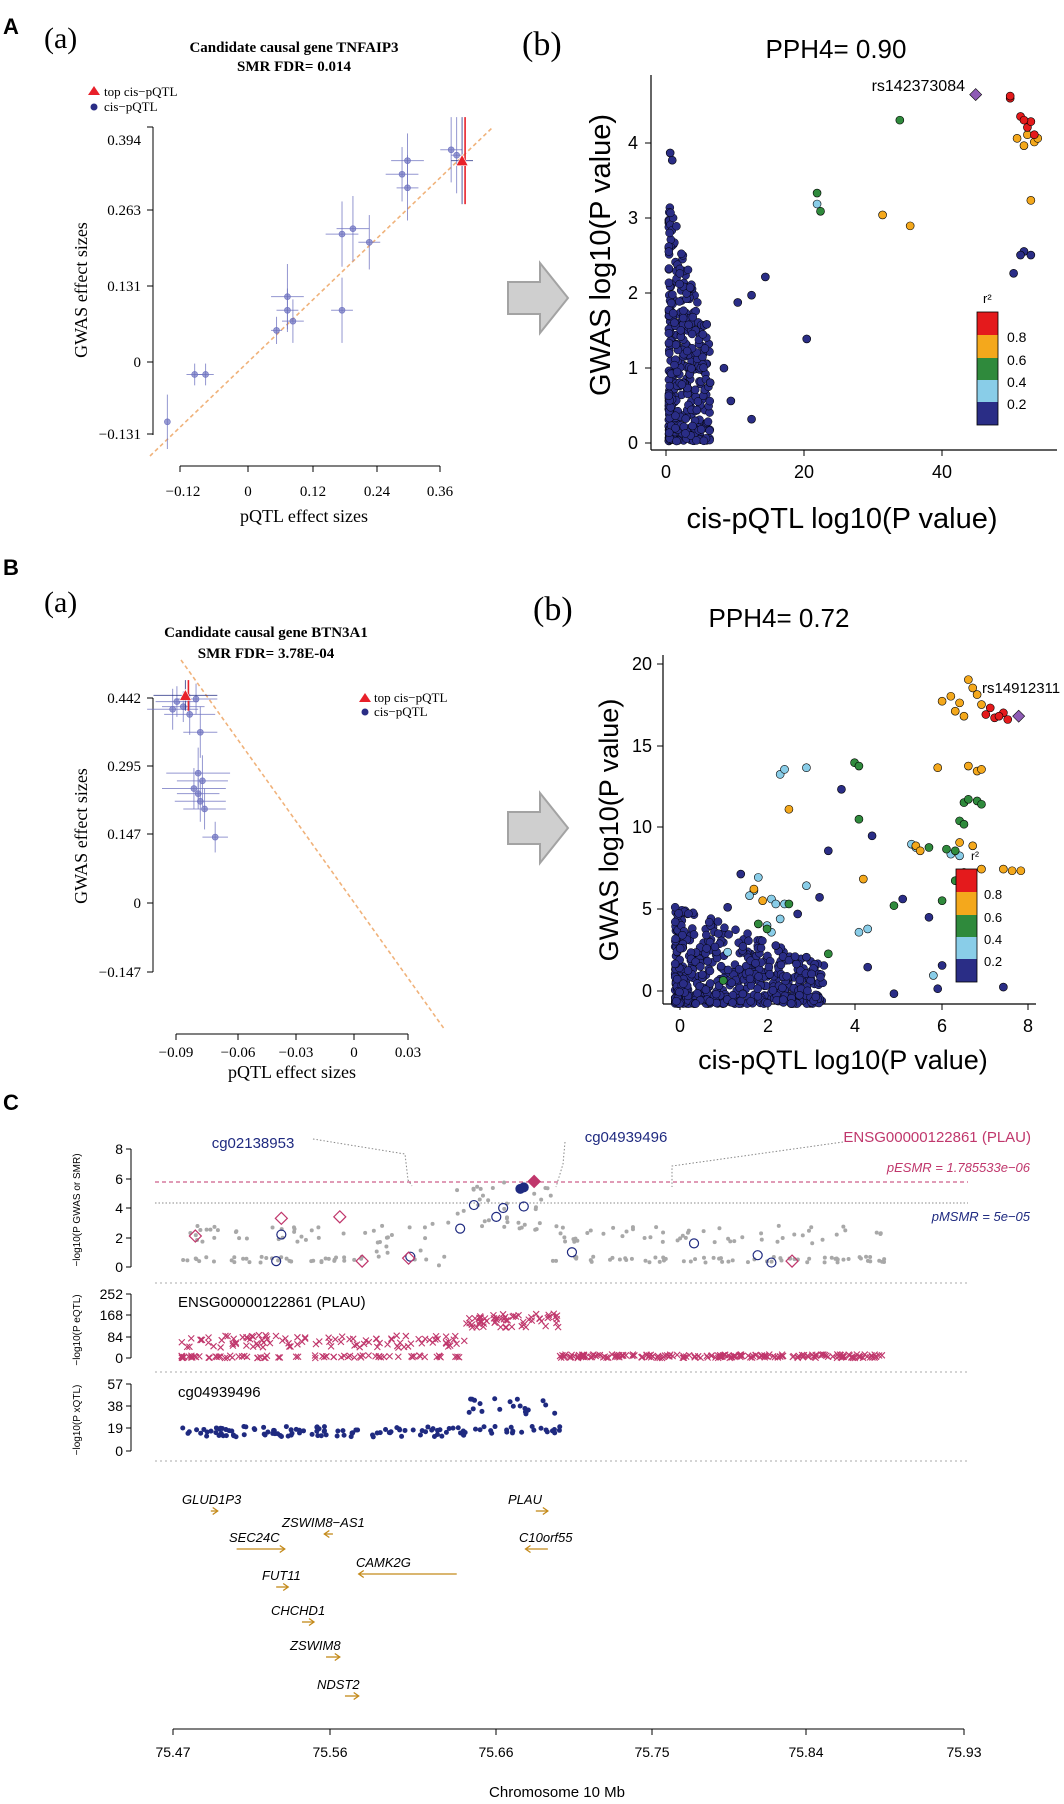 This screenshot has width=1064, height=1804. What do you see at coordinates (124, 141) in the screenshot?
I see `panel-a-smr-ytick: 0.394` at bounding box center [124, 141].